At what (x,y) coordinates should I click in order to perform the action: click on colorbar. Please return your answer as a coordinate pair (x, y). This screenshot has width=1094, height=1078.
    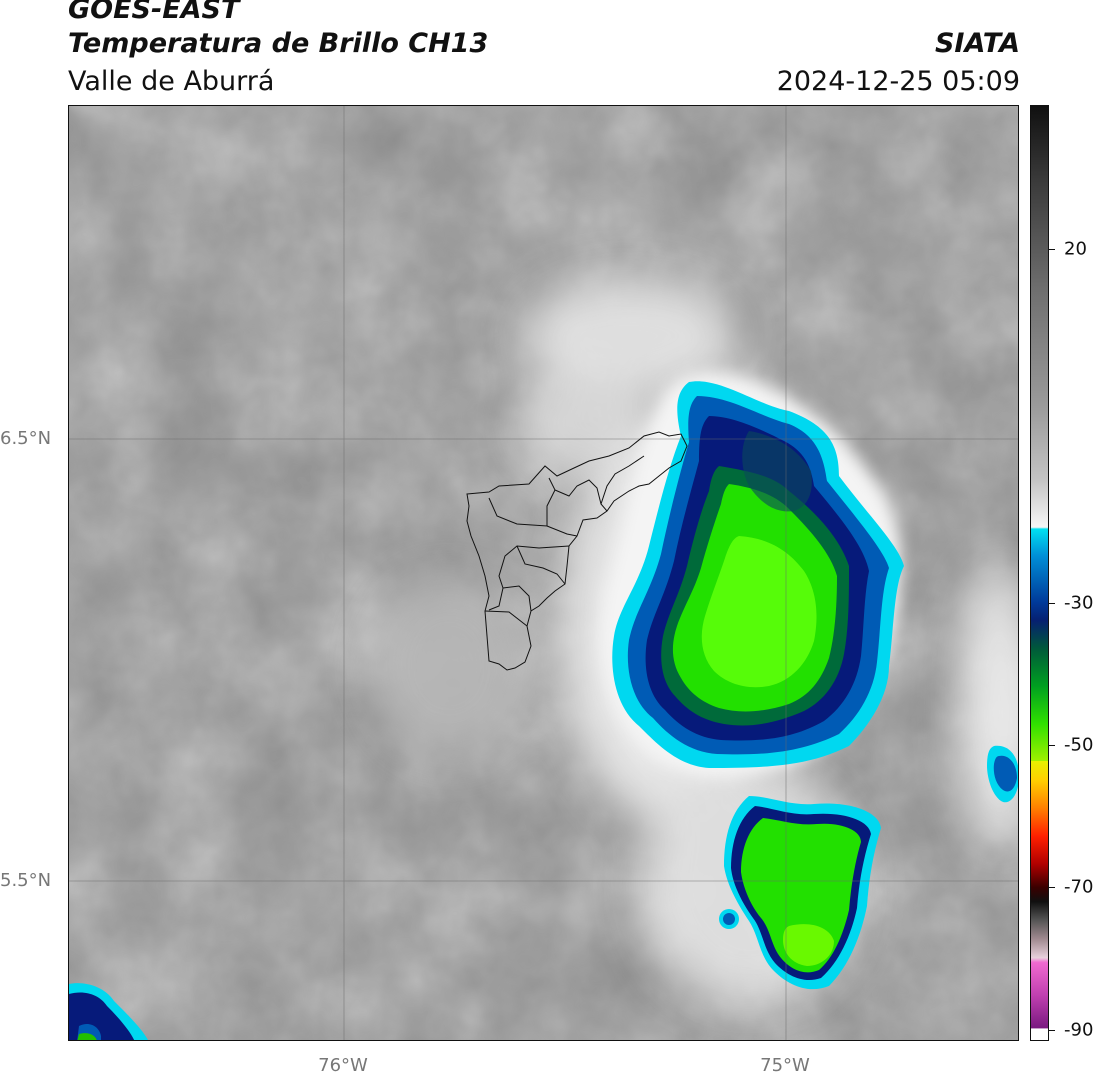
    Looking at the image, I should click on (1039, 573).